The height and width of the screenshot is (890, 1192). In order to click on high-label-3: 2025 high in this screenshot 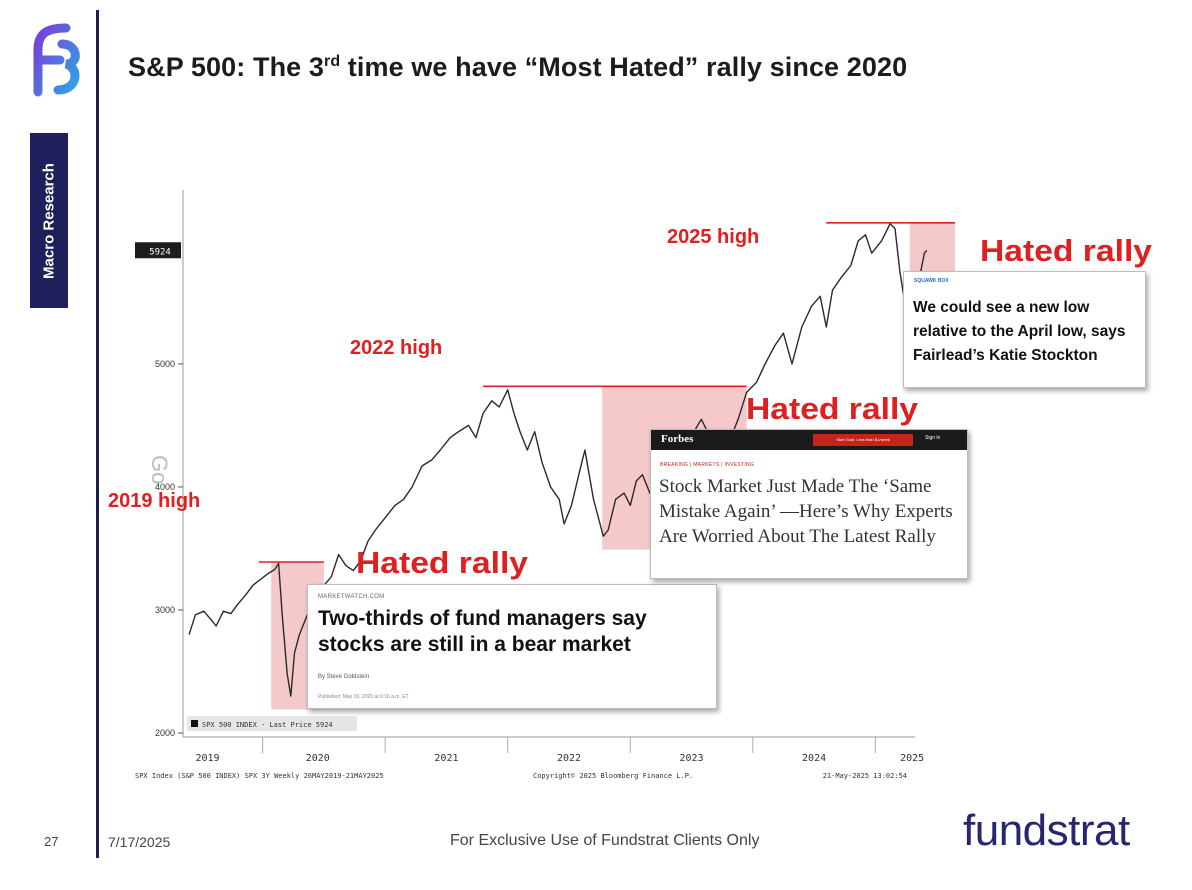, I will do `click(713, 237)`.